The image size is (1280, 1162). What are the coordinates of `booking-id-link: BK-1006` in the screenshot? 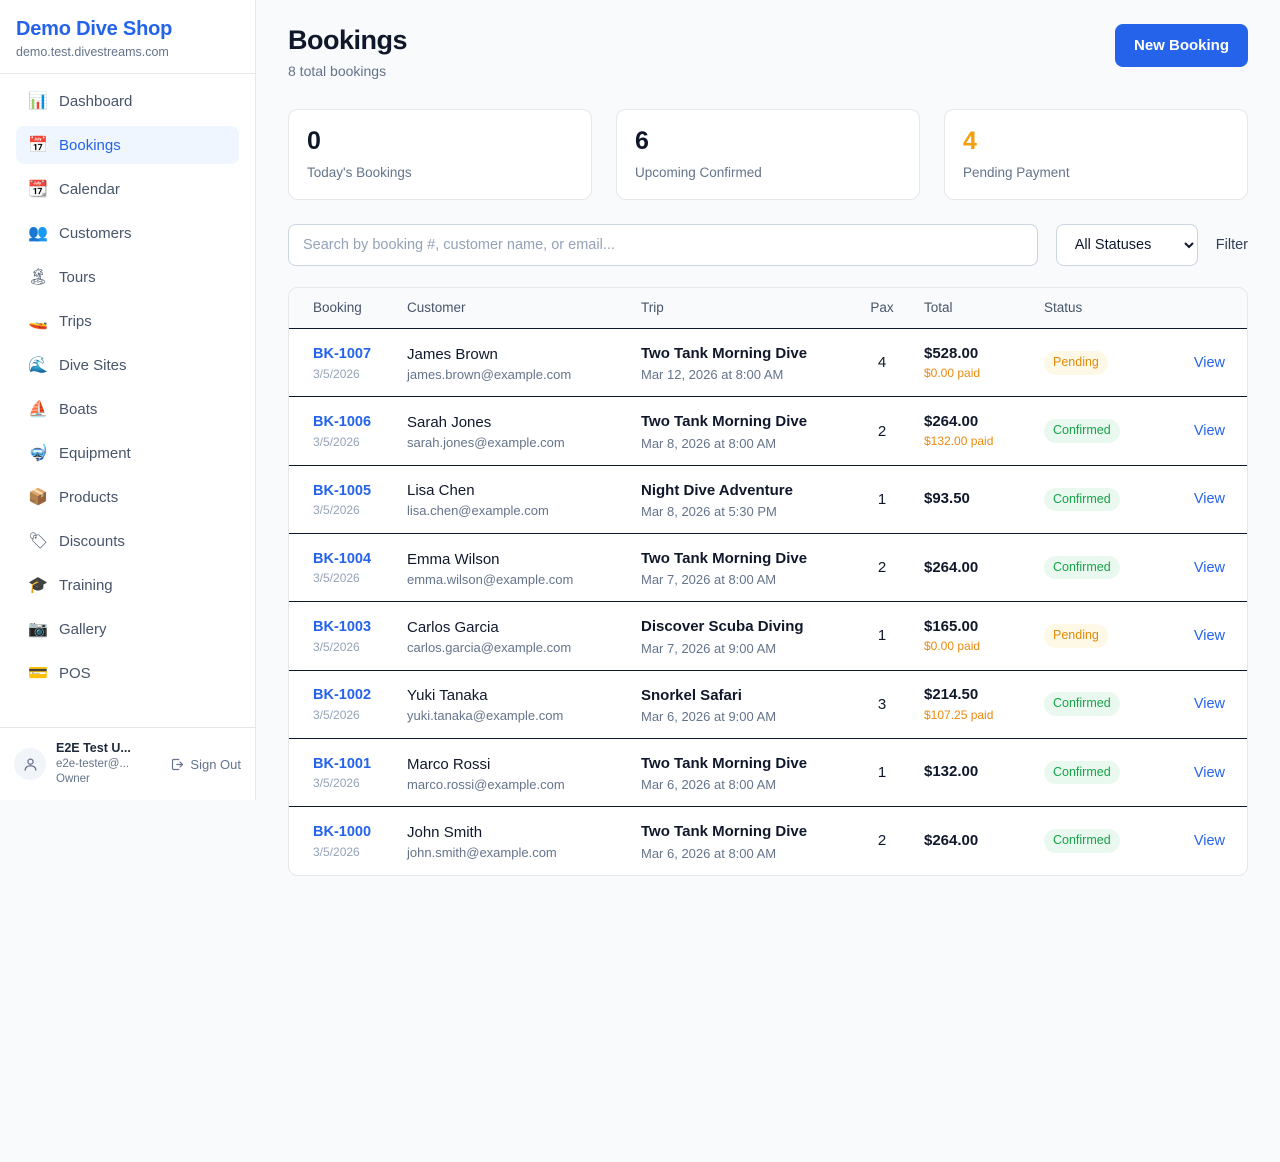 It's located at (342, 422).